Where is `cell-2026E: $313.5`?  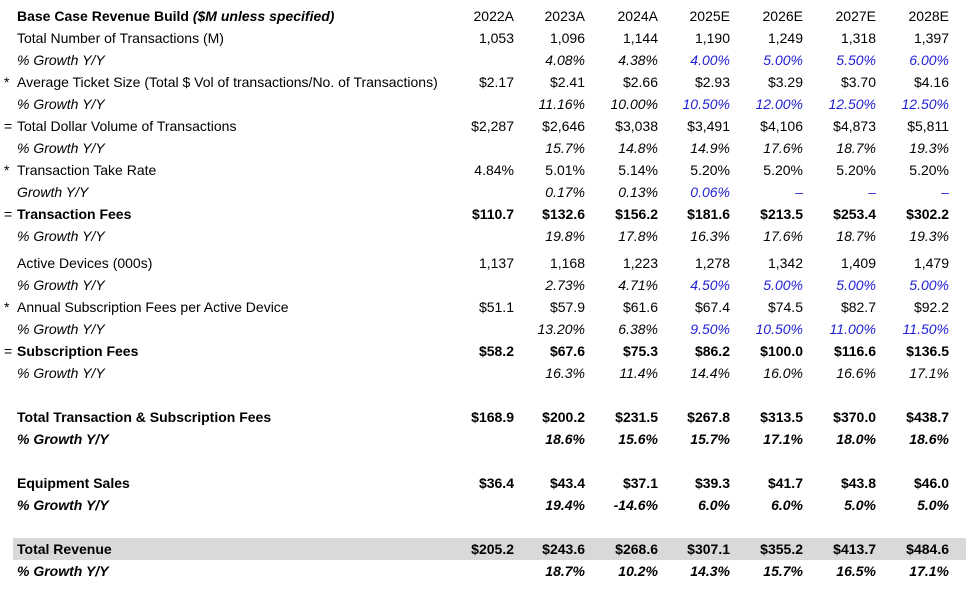 cell-2026E: $313.5 is located at coordinates (781, 417).